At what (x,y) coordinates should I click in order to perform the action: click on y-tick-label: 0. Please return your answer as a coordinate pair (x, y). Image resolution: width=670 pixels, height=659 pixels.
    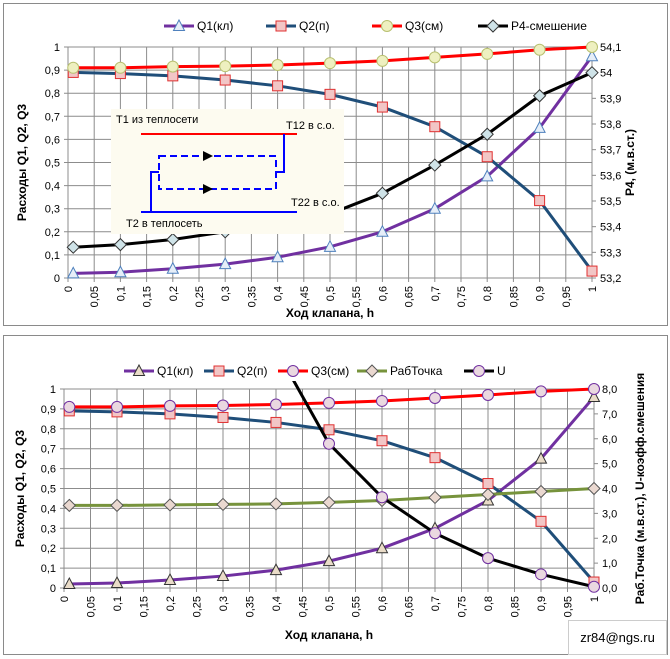
    Looking at the image, I should click on (53, 589).